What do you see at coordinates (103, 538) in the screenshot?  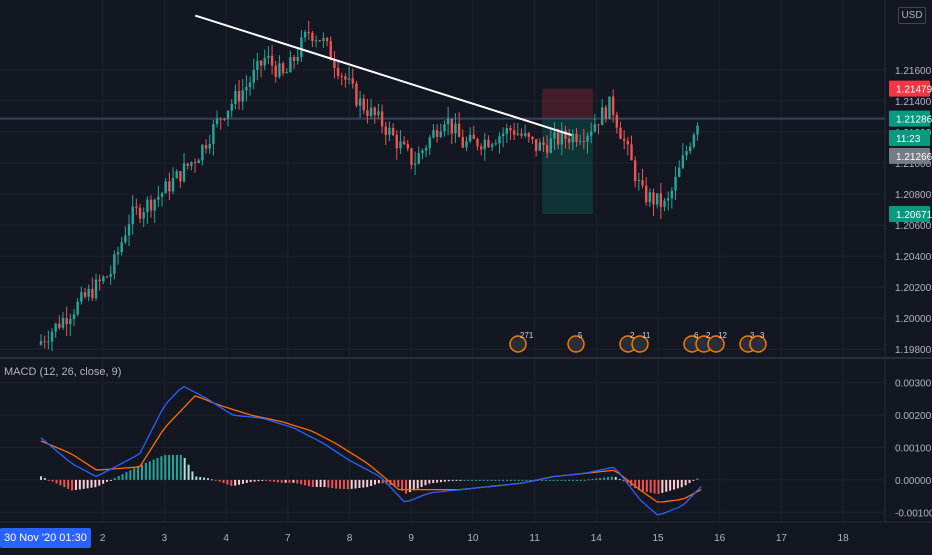 I see `time-tick-label: 2` at bounding box center [103, 538].